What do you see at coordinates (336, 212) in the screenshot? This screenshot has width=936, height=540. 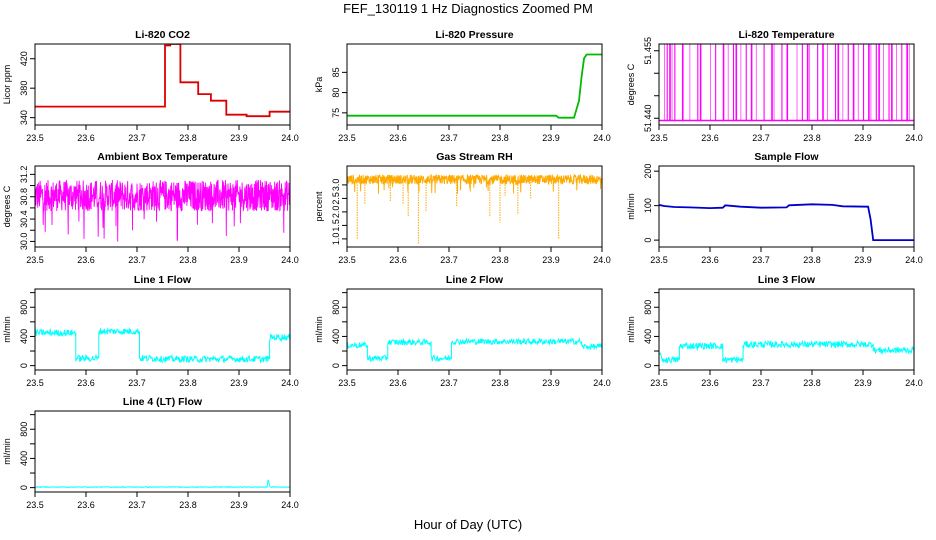 I see `y-tick-label: 2.0` at bounding box center [336, 212].